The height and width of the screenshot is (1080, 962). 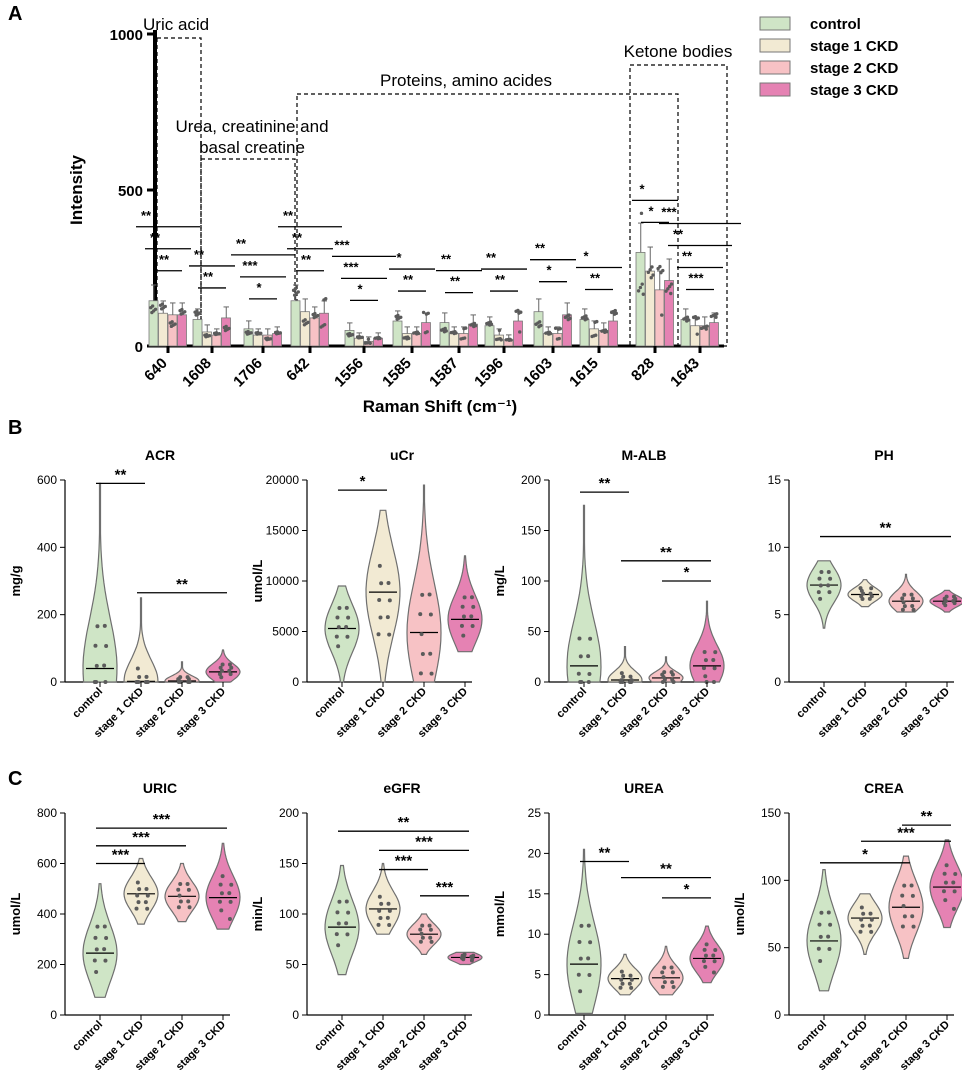 What do you see at coordinates (775, 67) in the screenshot?
I see `legend-swatch` at bounding box center [775, 67].